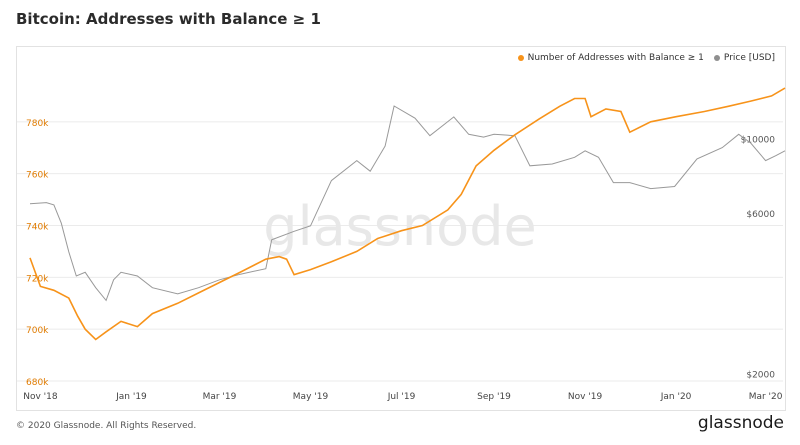 Image resolution: width=800 pixels, height=445 pixels. What do you see at coordinates (131, 397) in the screenshot?
I see `x-tick-label: Jan '19` at bounding box center [131, 397].